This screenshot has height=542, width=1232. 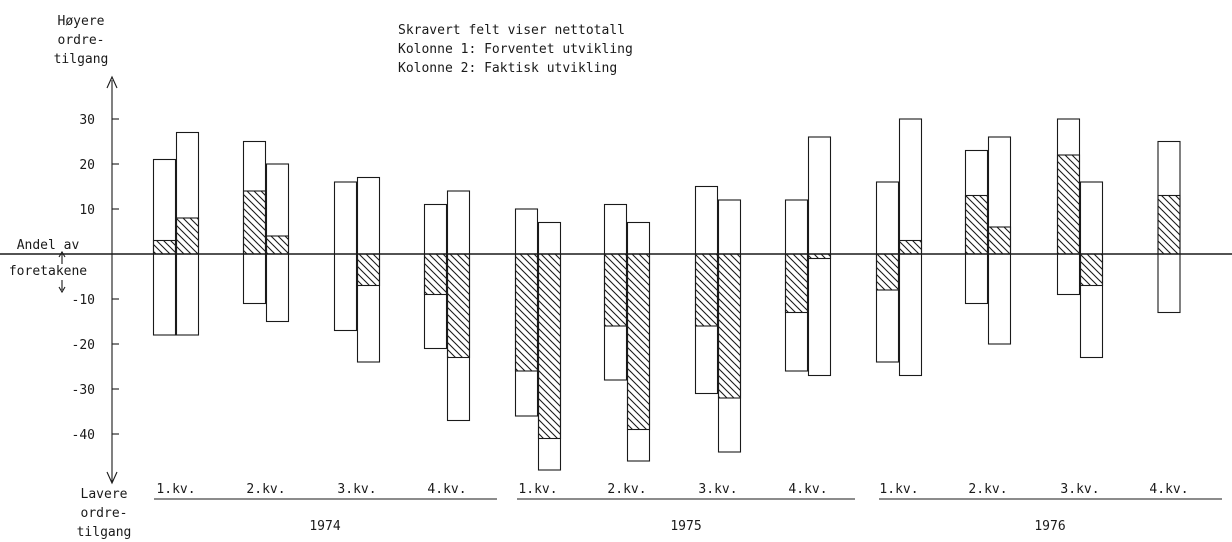 I want to click on y-top-caption-line-2: ordre-, so click(x=81, y=40).